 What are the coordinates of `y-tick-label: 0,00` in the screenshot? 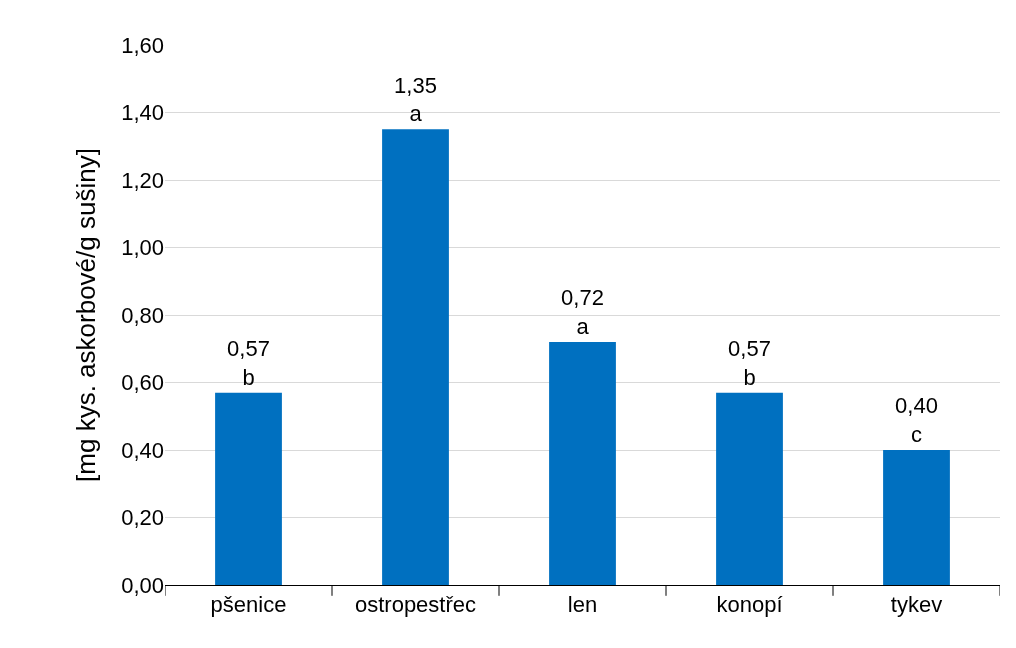 It's located at (142, 585).